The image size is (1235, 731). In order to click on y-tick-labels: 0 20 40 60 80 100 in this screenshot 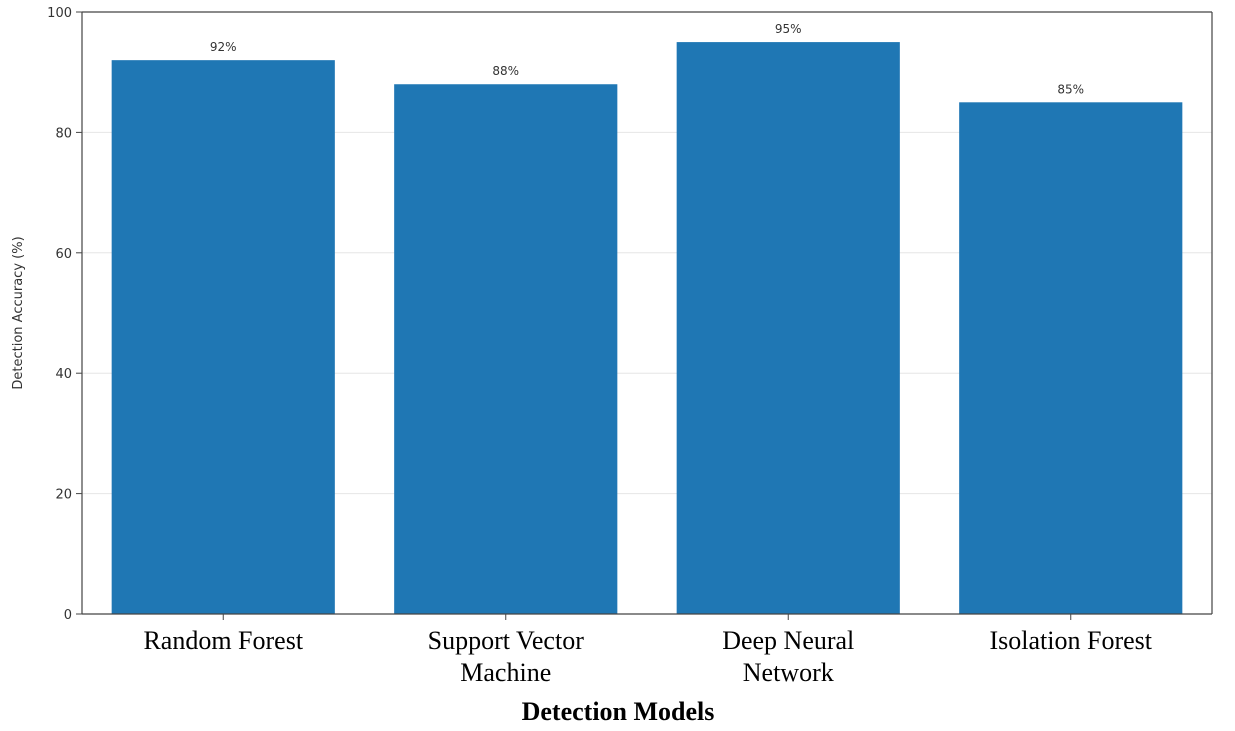, I will do `click(59, 314)`.